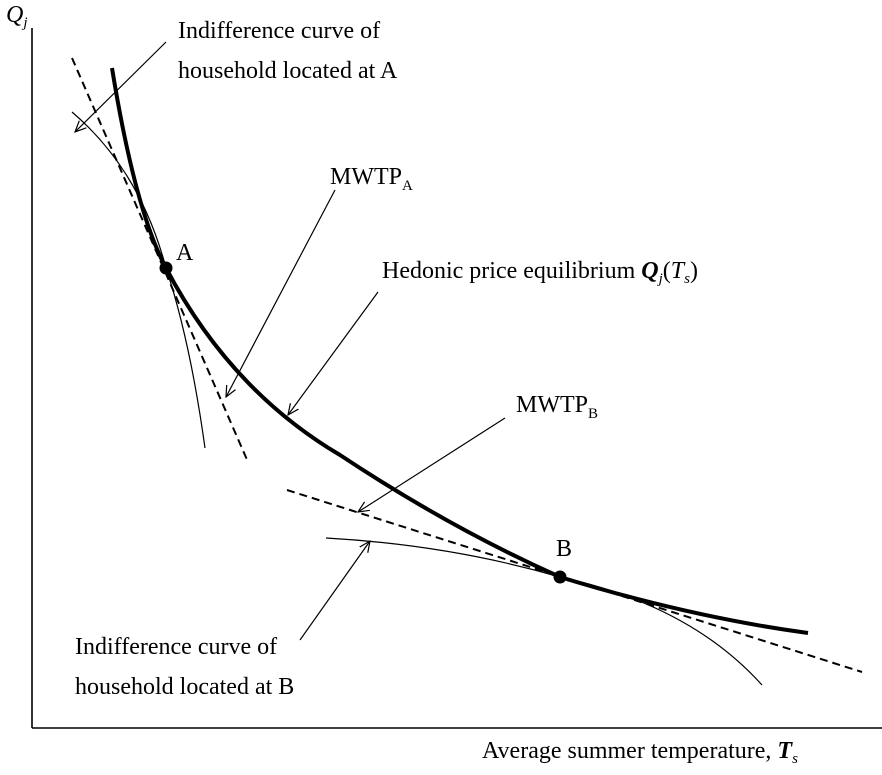  I want to click on annotation: MWTPA, so click(371, 179).